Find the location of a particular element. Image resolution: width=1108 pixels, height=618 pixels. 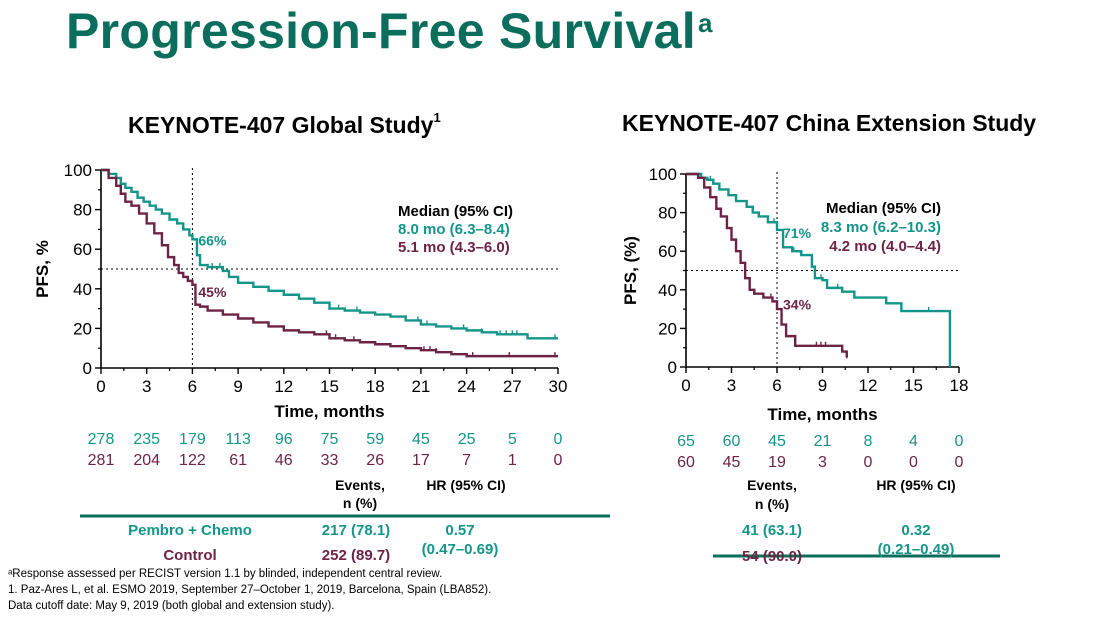

global-x-tick-label: 6 is located at coordinates (192, 386).